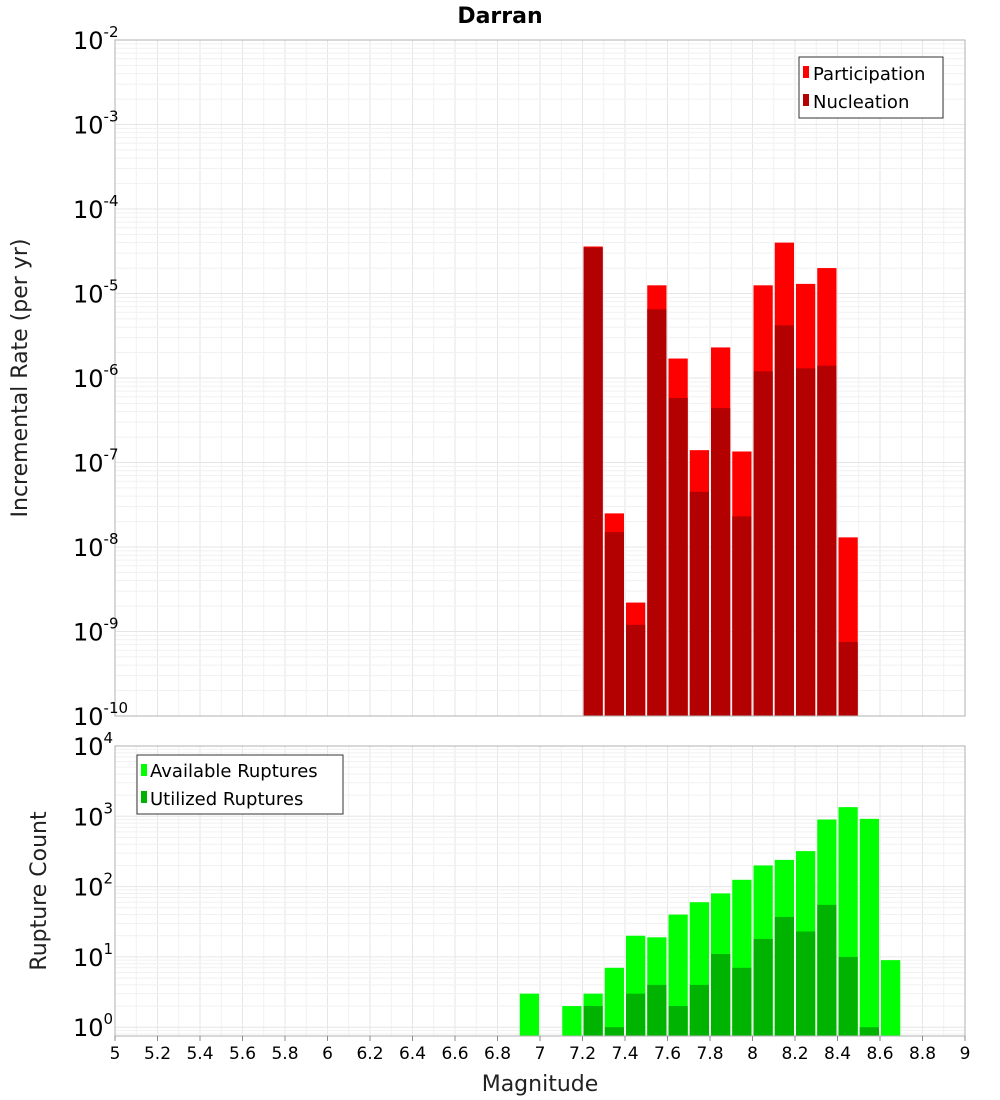 This screenshot has width=1000, height=1100. Describe the element at coordinates (709, 1054) in the screenshot. I see `x-tick-label: 7.8` at that location.